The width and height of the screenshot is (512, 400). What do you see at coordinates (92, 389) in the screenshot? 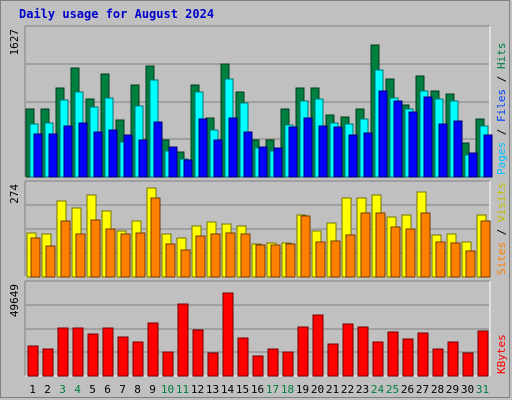
I see `x-tick-label: 5` at bounding box center [92, 389].